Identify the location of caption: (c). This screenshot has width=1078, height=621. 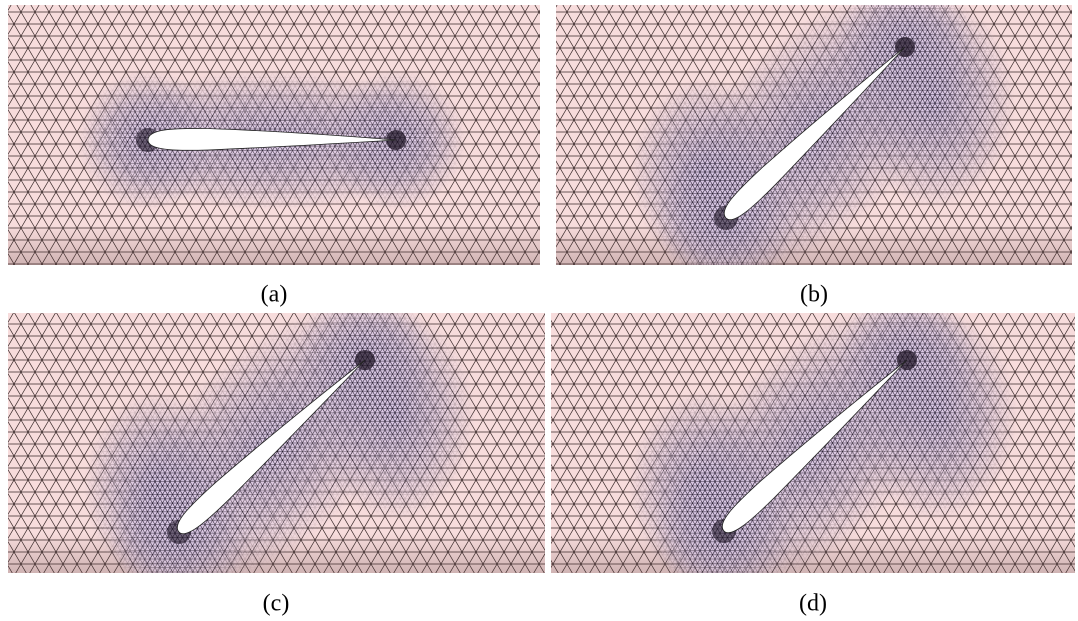
(276, 604).